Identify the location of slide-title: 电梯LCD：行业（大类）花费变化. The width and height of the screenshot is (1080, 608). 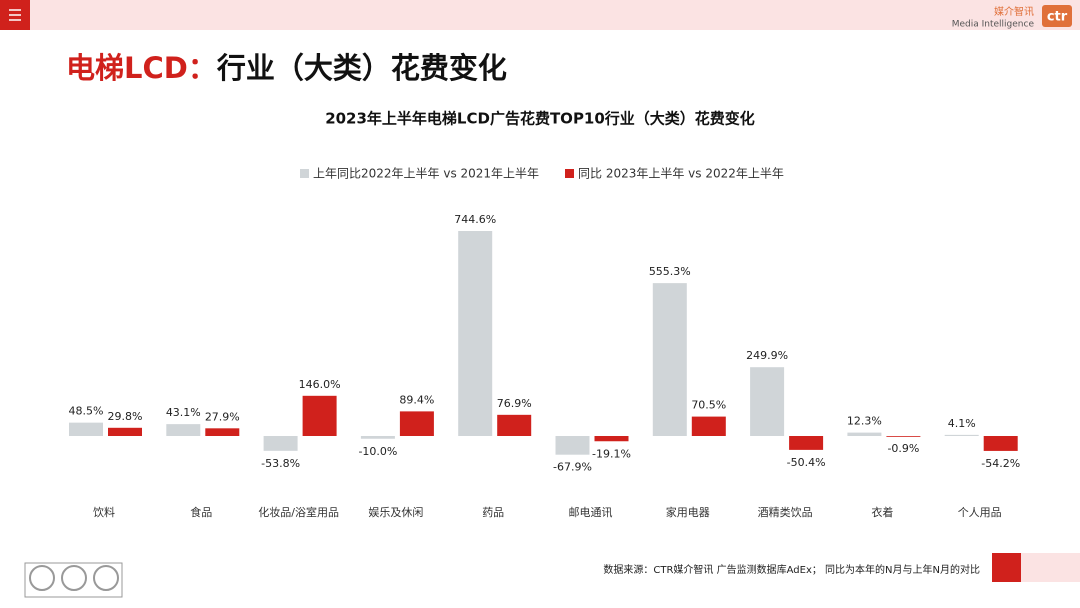
(286, 68).